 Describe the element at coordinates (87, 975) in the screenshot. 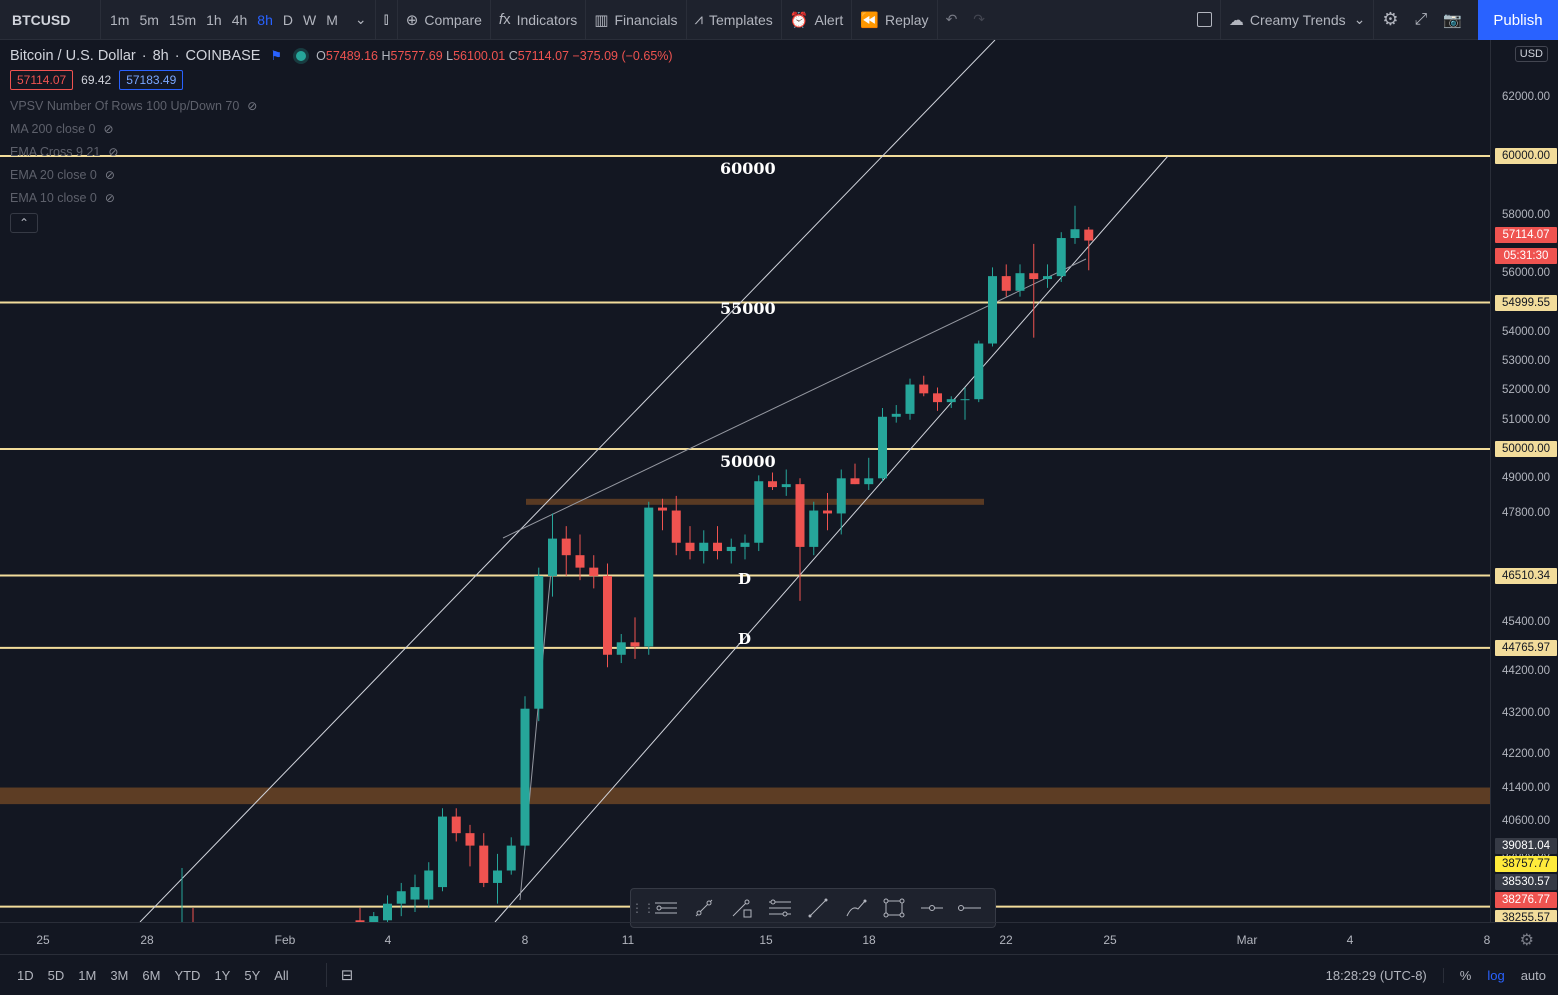

I see `range-1m: 1M` at that location.